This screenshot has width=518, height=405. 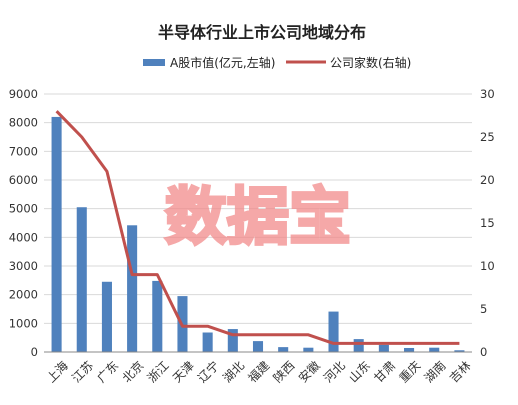 I want to click on category-label: 天津, so click(x=183, y=371).